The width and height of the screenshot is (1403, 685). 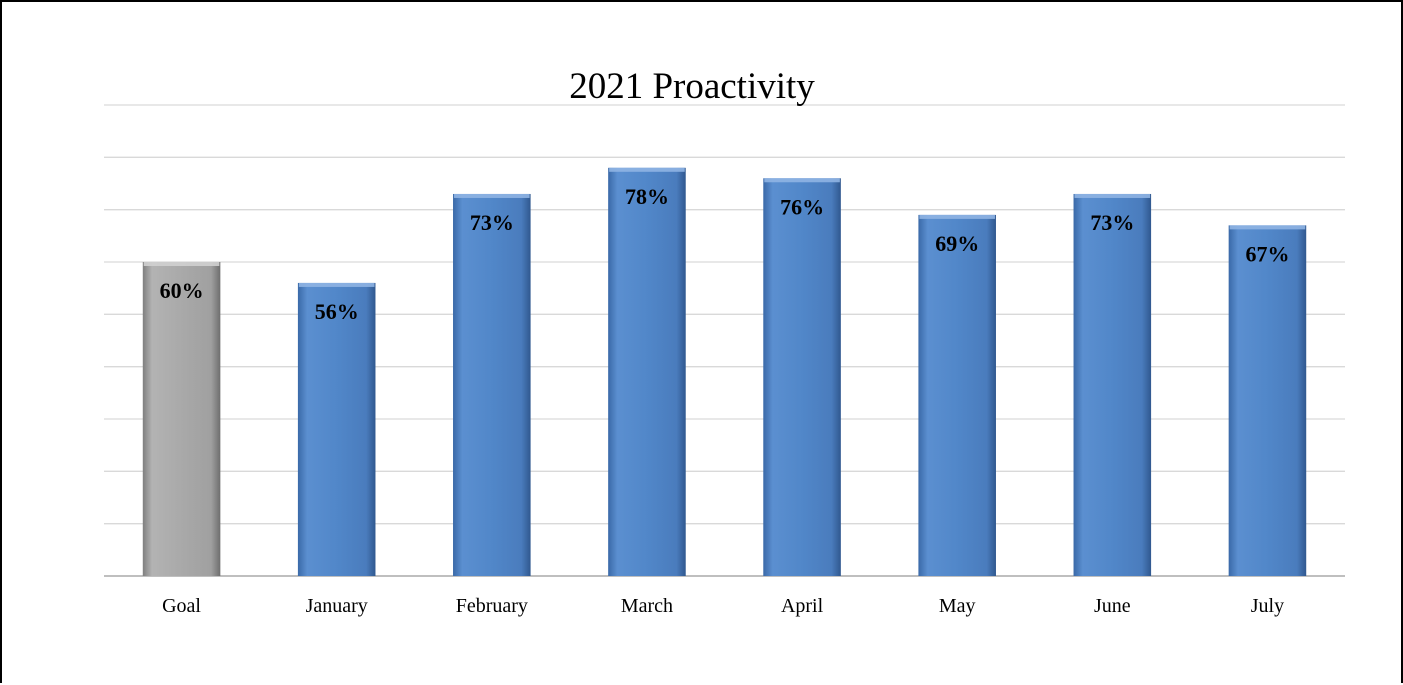 What do you see at coordinates (1267, 400) in the screenshot?
I see `bar-july` at bounding box center [1267, 400].